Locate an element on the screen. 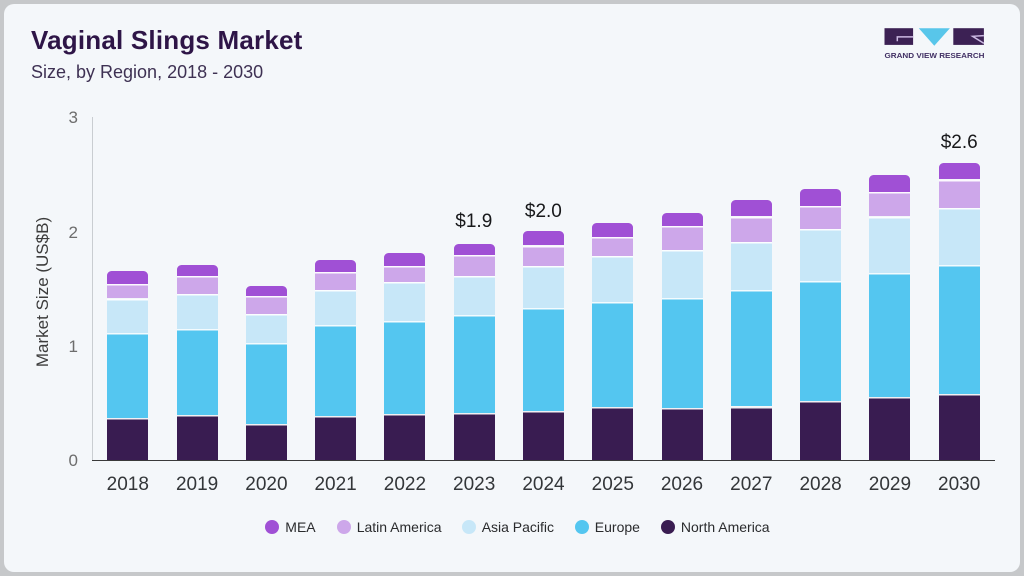 This screenshot has width=1024, height=576. svg-text: GRAND VIEW RESEARCH is located at coordinates (935, 56).